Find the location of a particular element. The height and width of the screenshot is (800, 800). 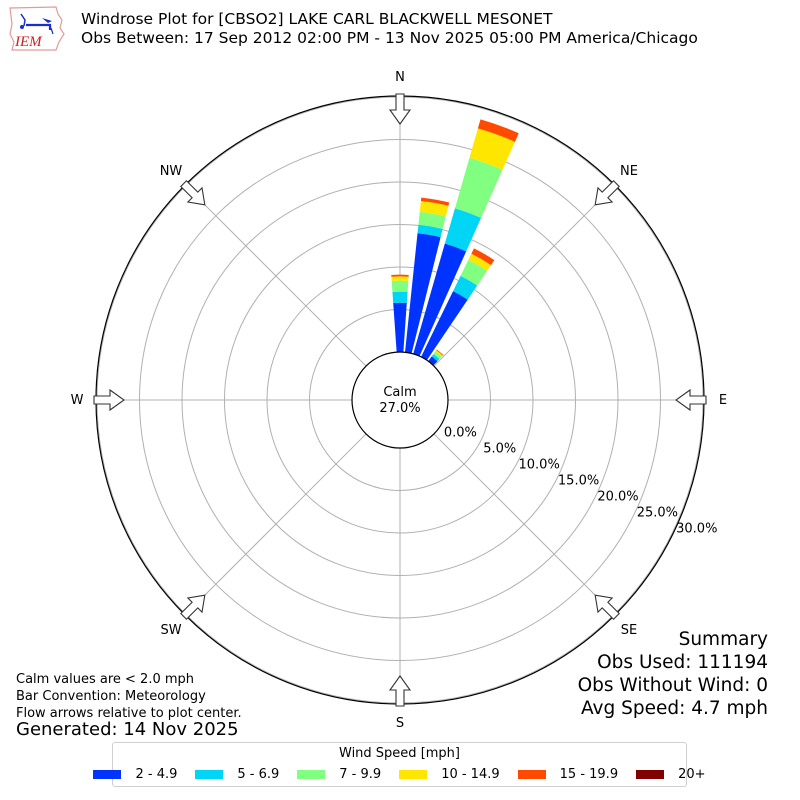

ring-label: 20.0% is located at coordinates (617, 496).